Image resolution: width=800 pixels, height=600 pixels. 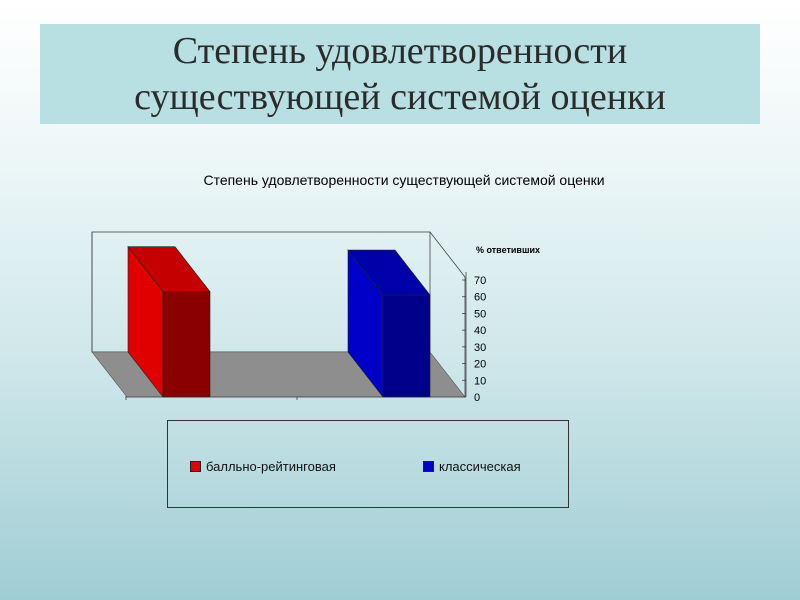 I want to click on y-tick-label-10: 10, so click(x=480, y=381).